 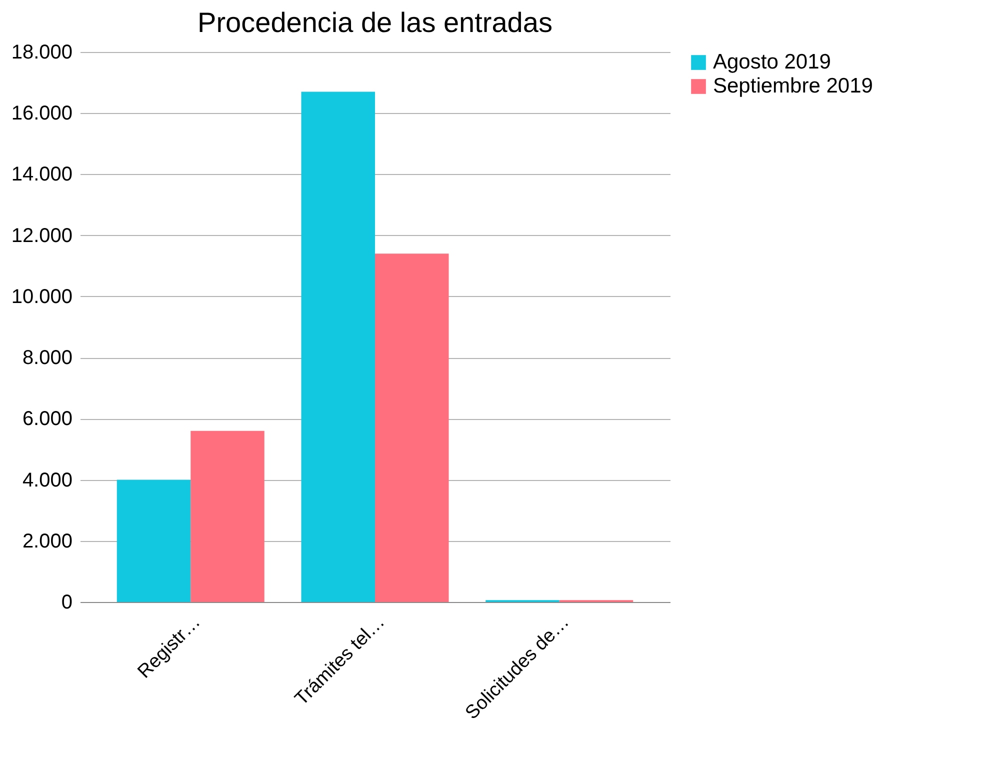 What do you see at coordinates (41, 235) in the screenshot?
I see `y-tick-label: 12.000` at bounding box center [41, 235].